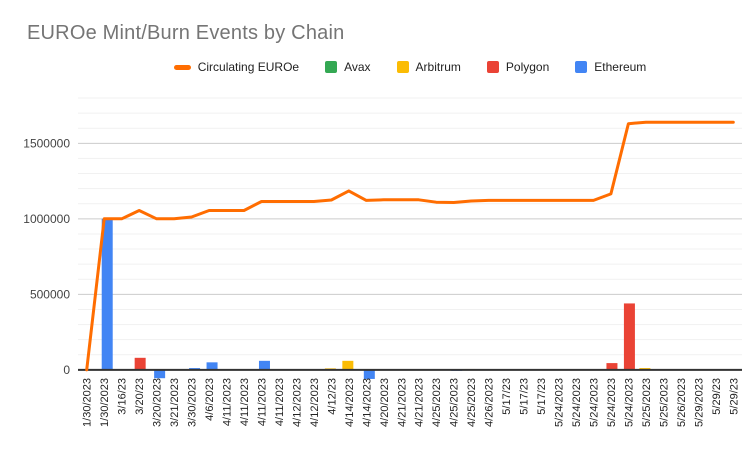 This screenshot has width=755, height=471. What do you see at coordinates (107, 294) in the screenshot?
I see `bar-ethereum-1-30-2023` at bounding box center [107, 294].